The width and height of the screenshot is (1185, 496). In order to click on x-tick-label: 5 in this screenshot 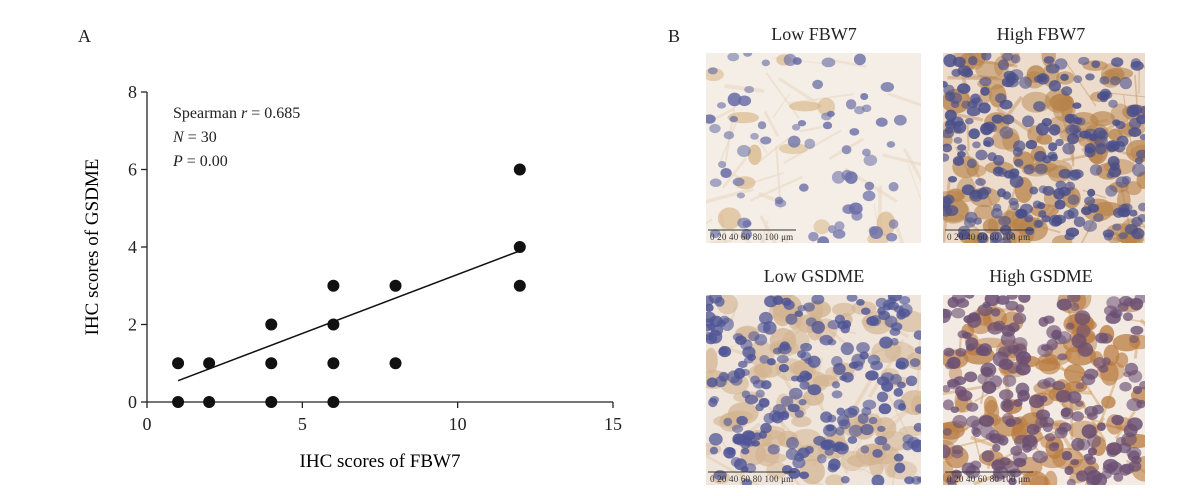, I will do `click(302, 424)`.